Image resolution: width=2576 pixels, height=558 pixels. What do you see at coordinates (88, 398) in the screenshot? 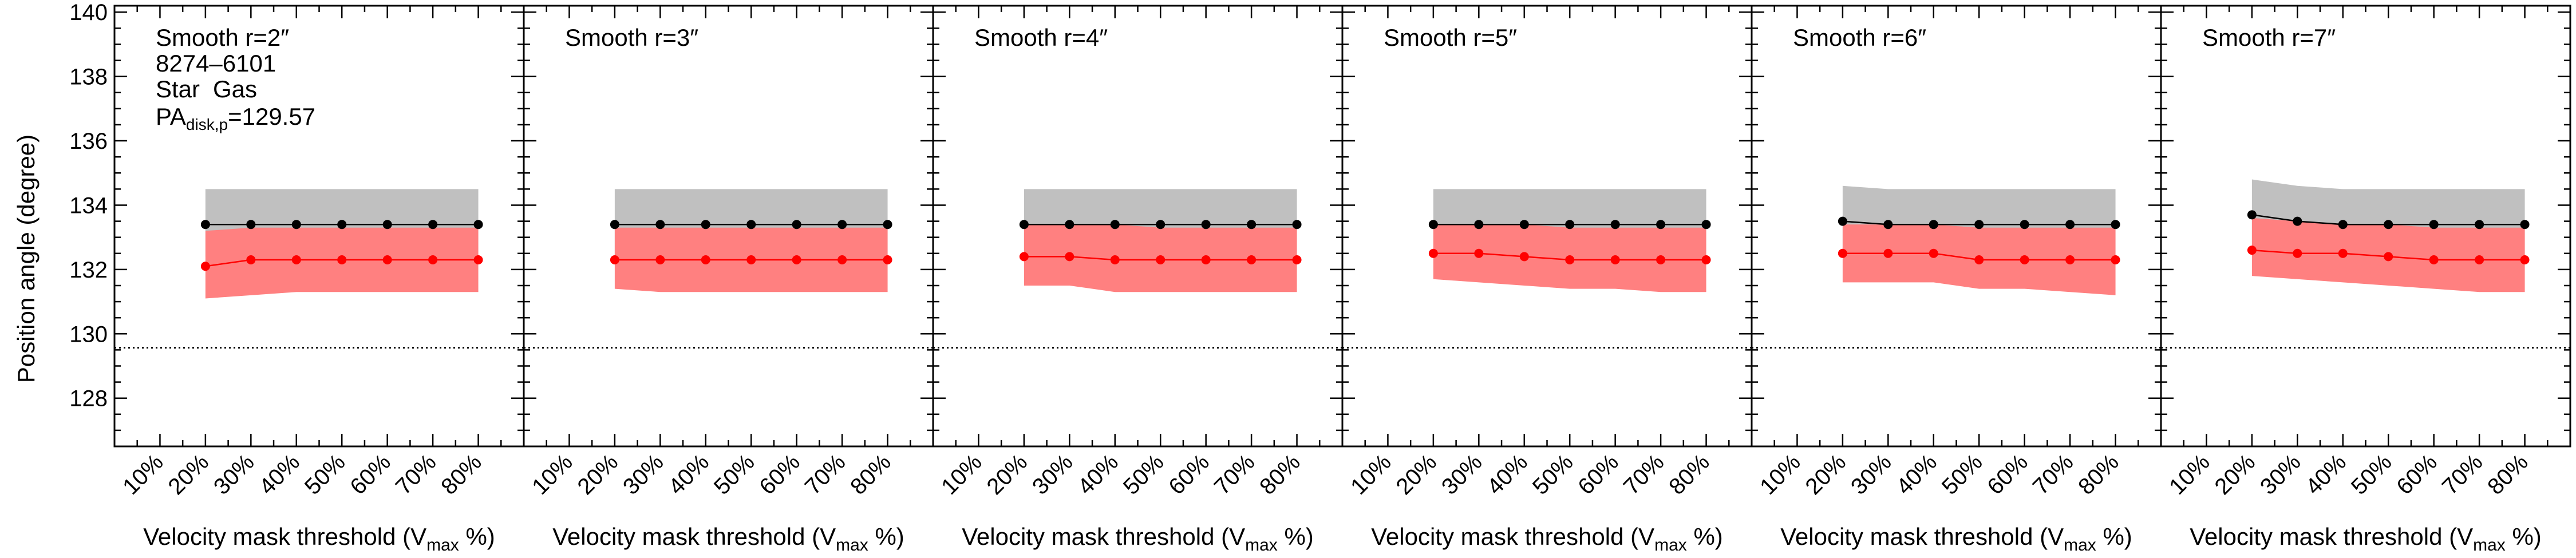
I see `y-tick-label: 128` at bounding box center [88, 398].